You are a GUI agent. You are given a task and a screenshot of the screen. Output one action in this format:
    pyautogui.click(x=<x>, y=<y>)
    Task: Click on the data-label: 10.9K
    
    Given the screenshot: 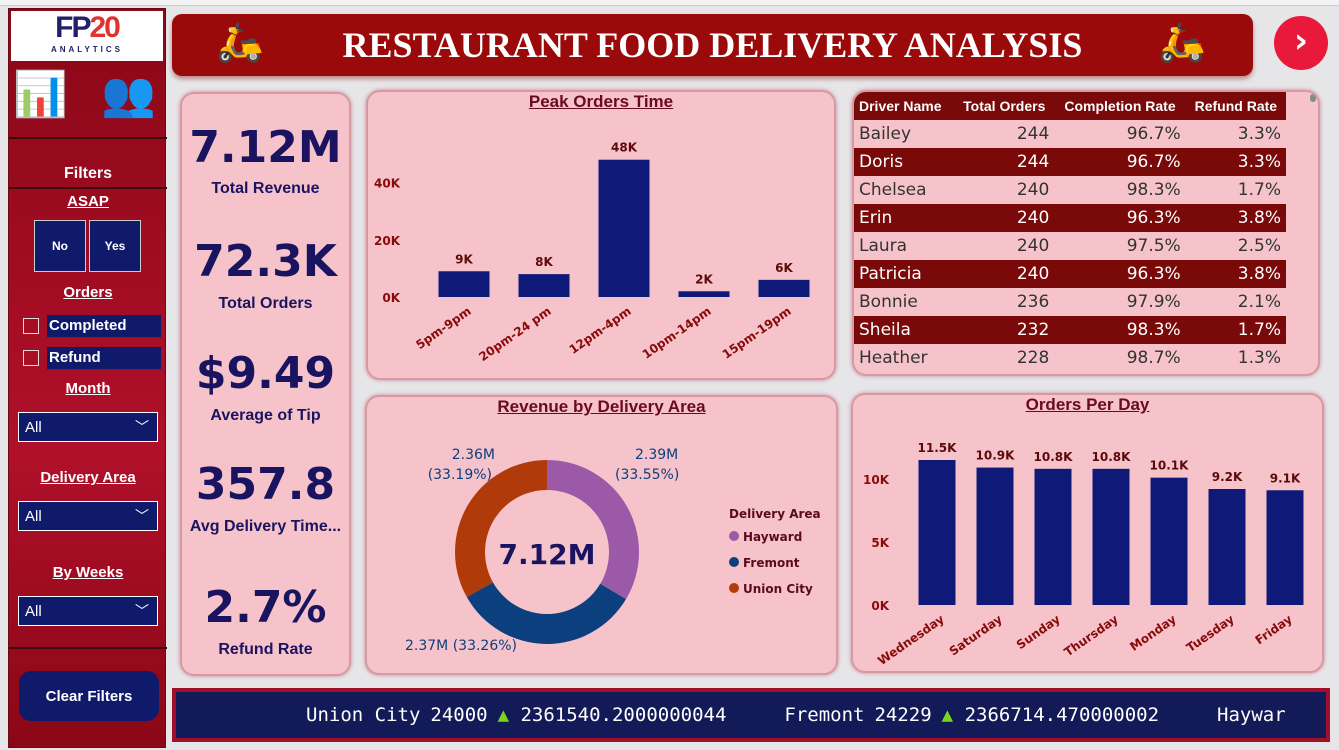 What is the action you would take?
    pyautogui.click(x=996, y=456)
    